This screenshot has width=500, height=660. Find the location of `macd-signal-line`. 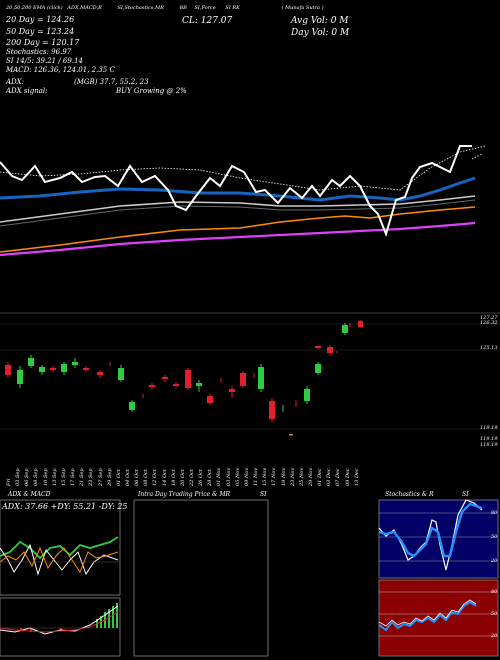

macd-signal-line is located at coordinates (59, 622).